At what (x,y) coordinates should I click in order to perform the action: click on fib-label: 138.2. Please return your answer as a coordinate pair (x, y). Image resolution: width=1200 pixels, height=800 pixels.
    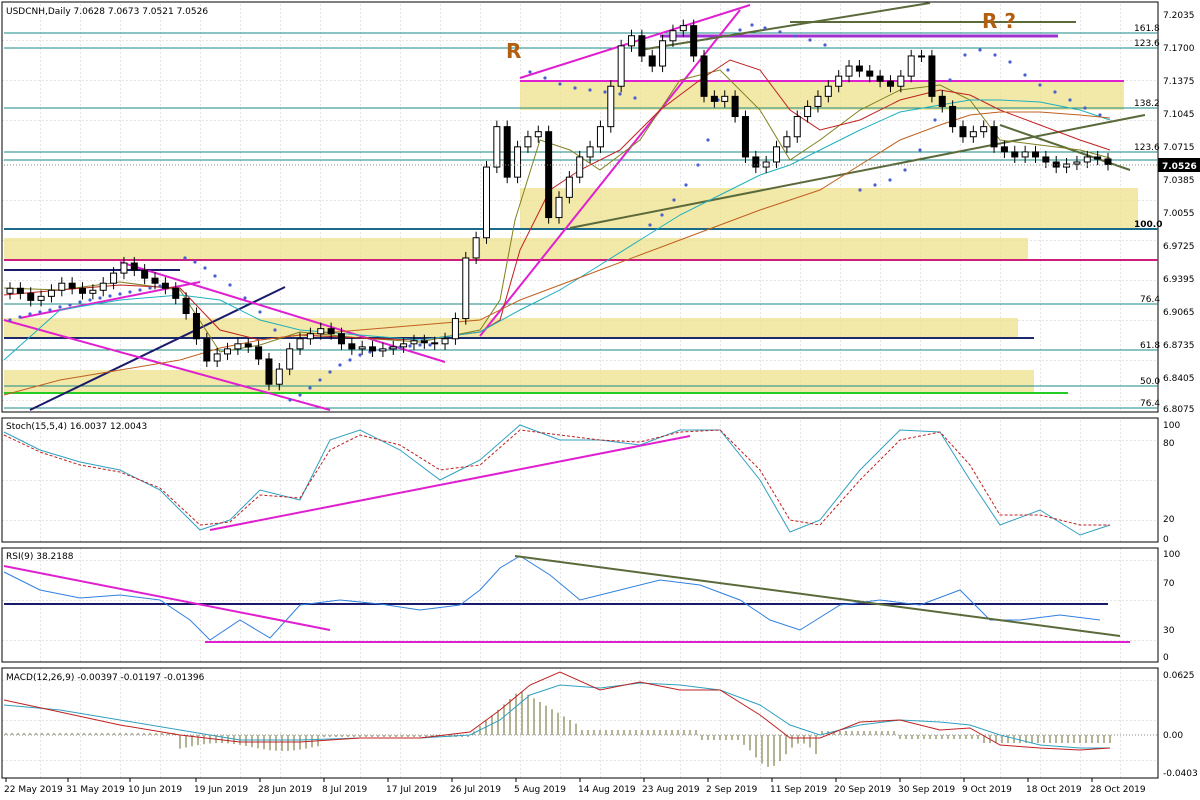
    Looking at the image, I should click on (1147, 104).